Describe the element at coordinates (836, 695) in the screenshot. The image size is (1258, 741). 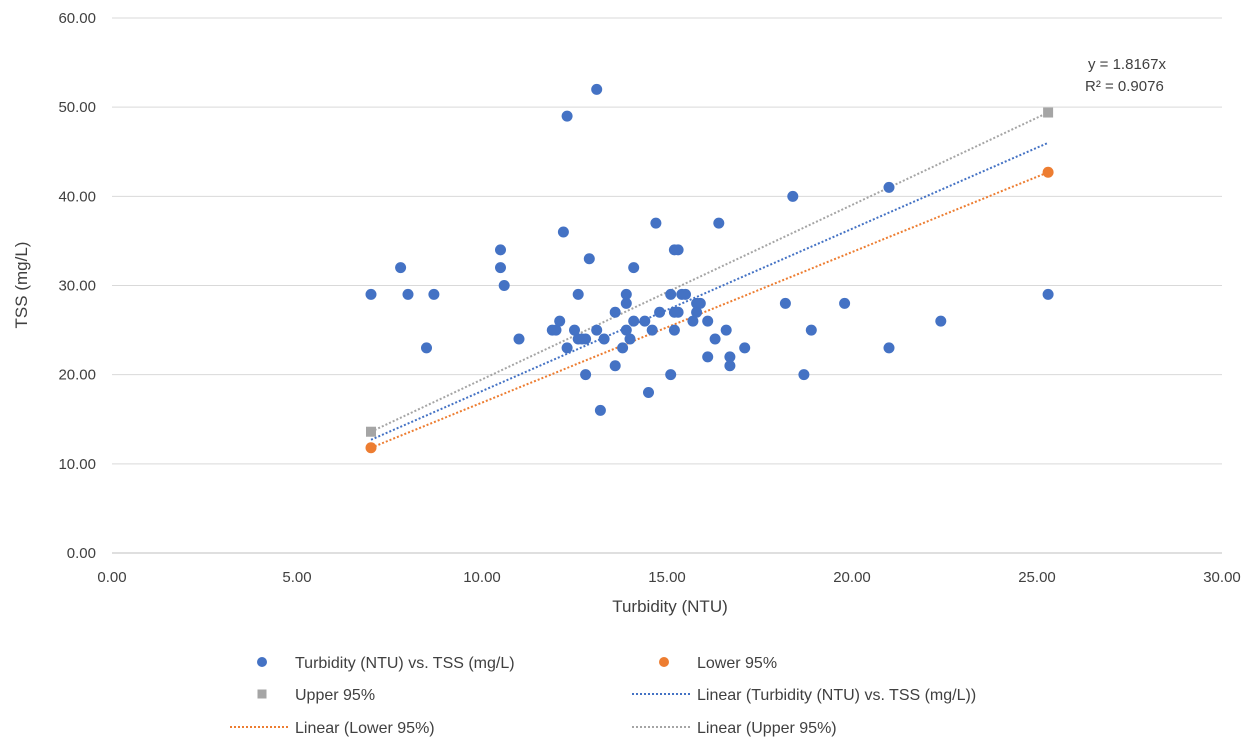
I see `legend-label: Linear (Turbidity (NTU) vs. TSS (mg/L))` at that location.